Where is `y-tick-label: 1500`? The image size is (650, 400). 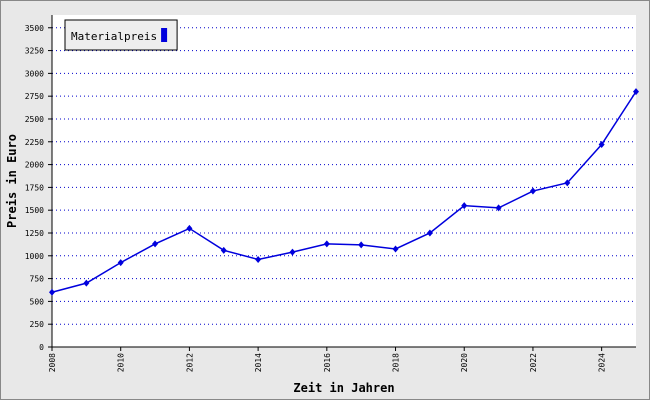
y-tick-label: 1500 is located at coordinates (34, 210).